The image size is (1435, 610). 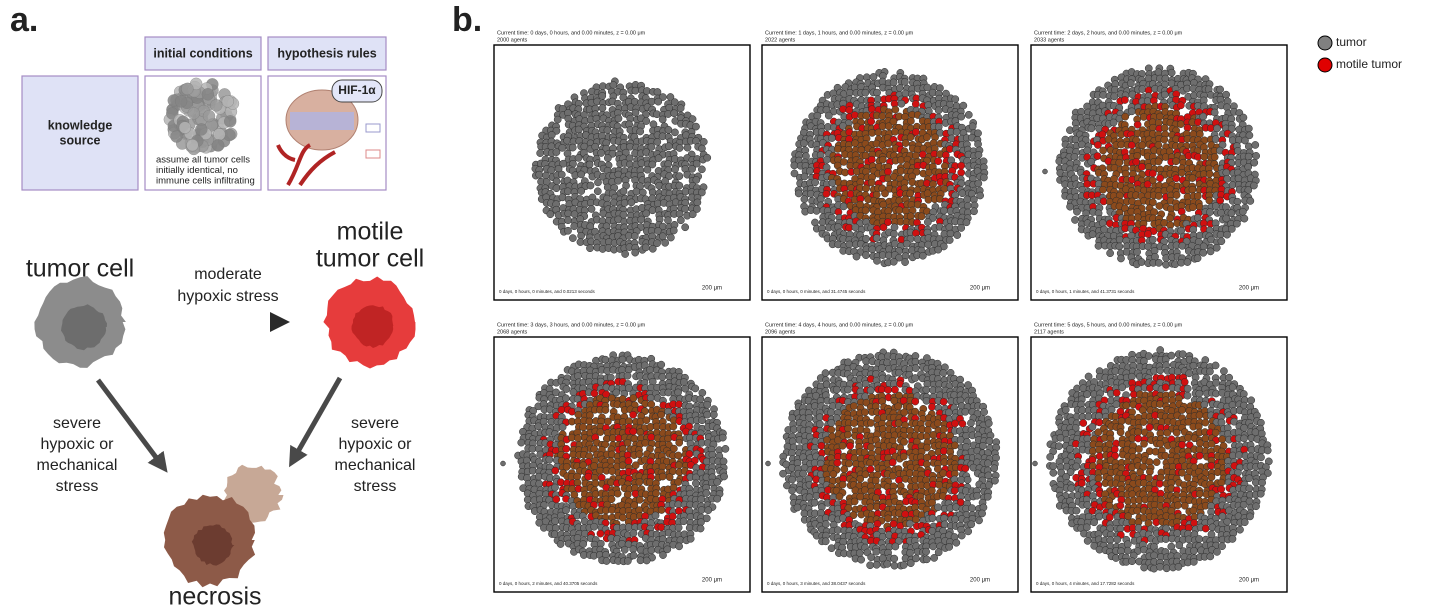 What do you see at coordinates (214, 596) in the screenshot?
I see `node-label: necrosis` at bounding box center [214, 596].